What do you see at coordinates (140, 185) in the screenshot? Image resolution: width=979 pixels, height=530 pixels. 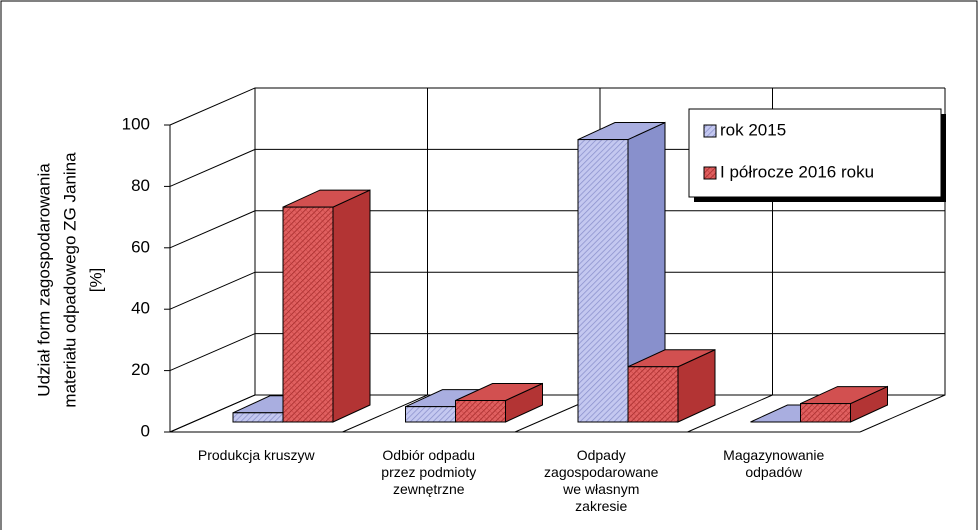 I see `y-tick-label: 80` at bounding box center [140, 185].